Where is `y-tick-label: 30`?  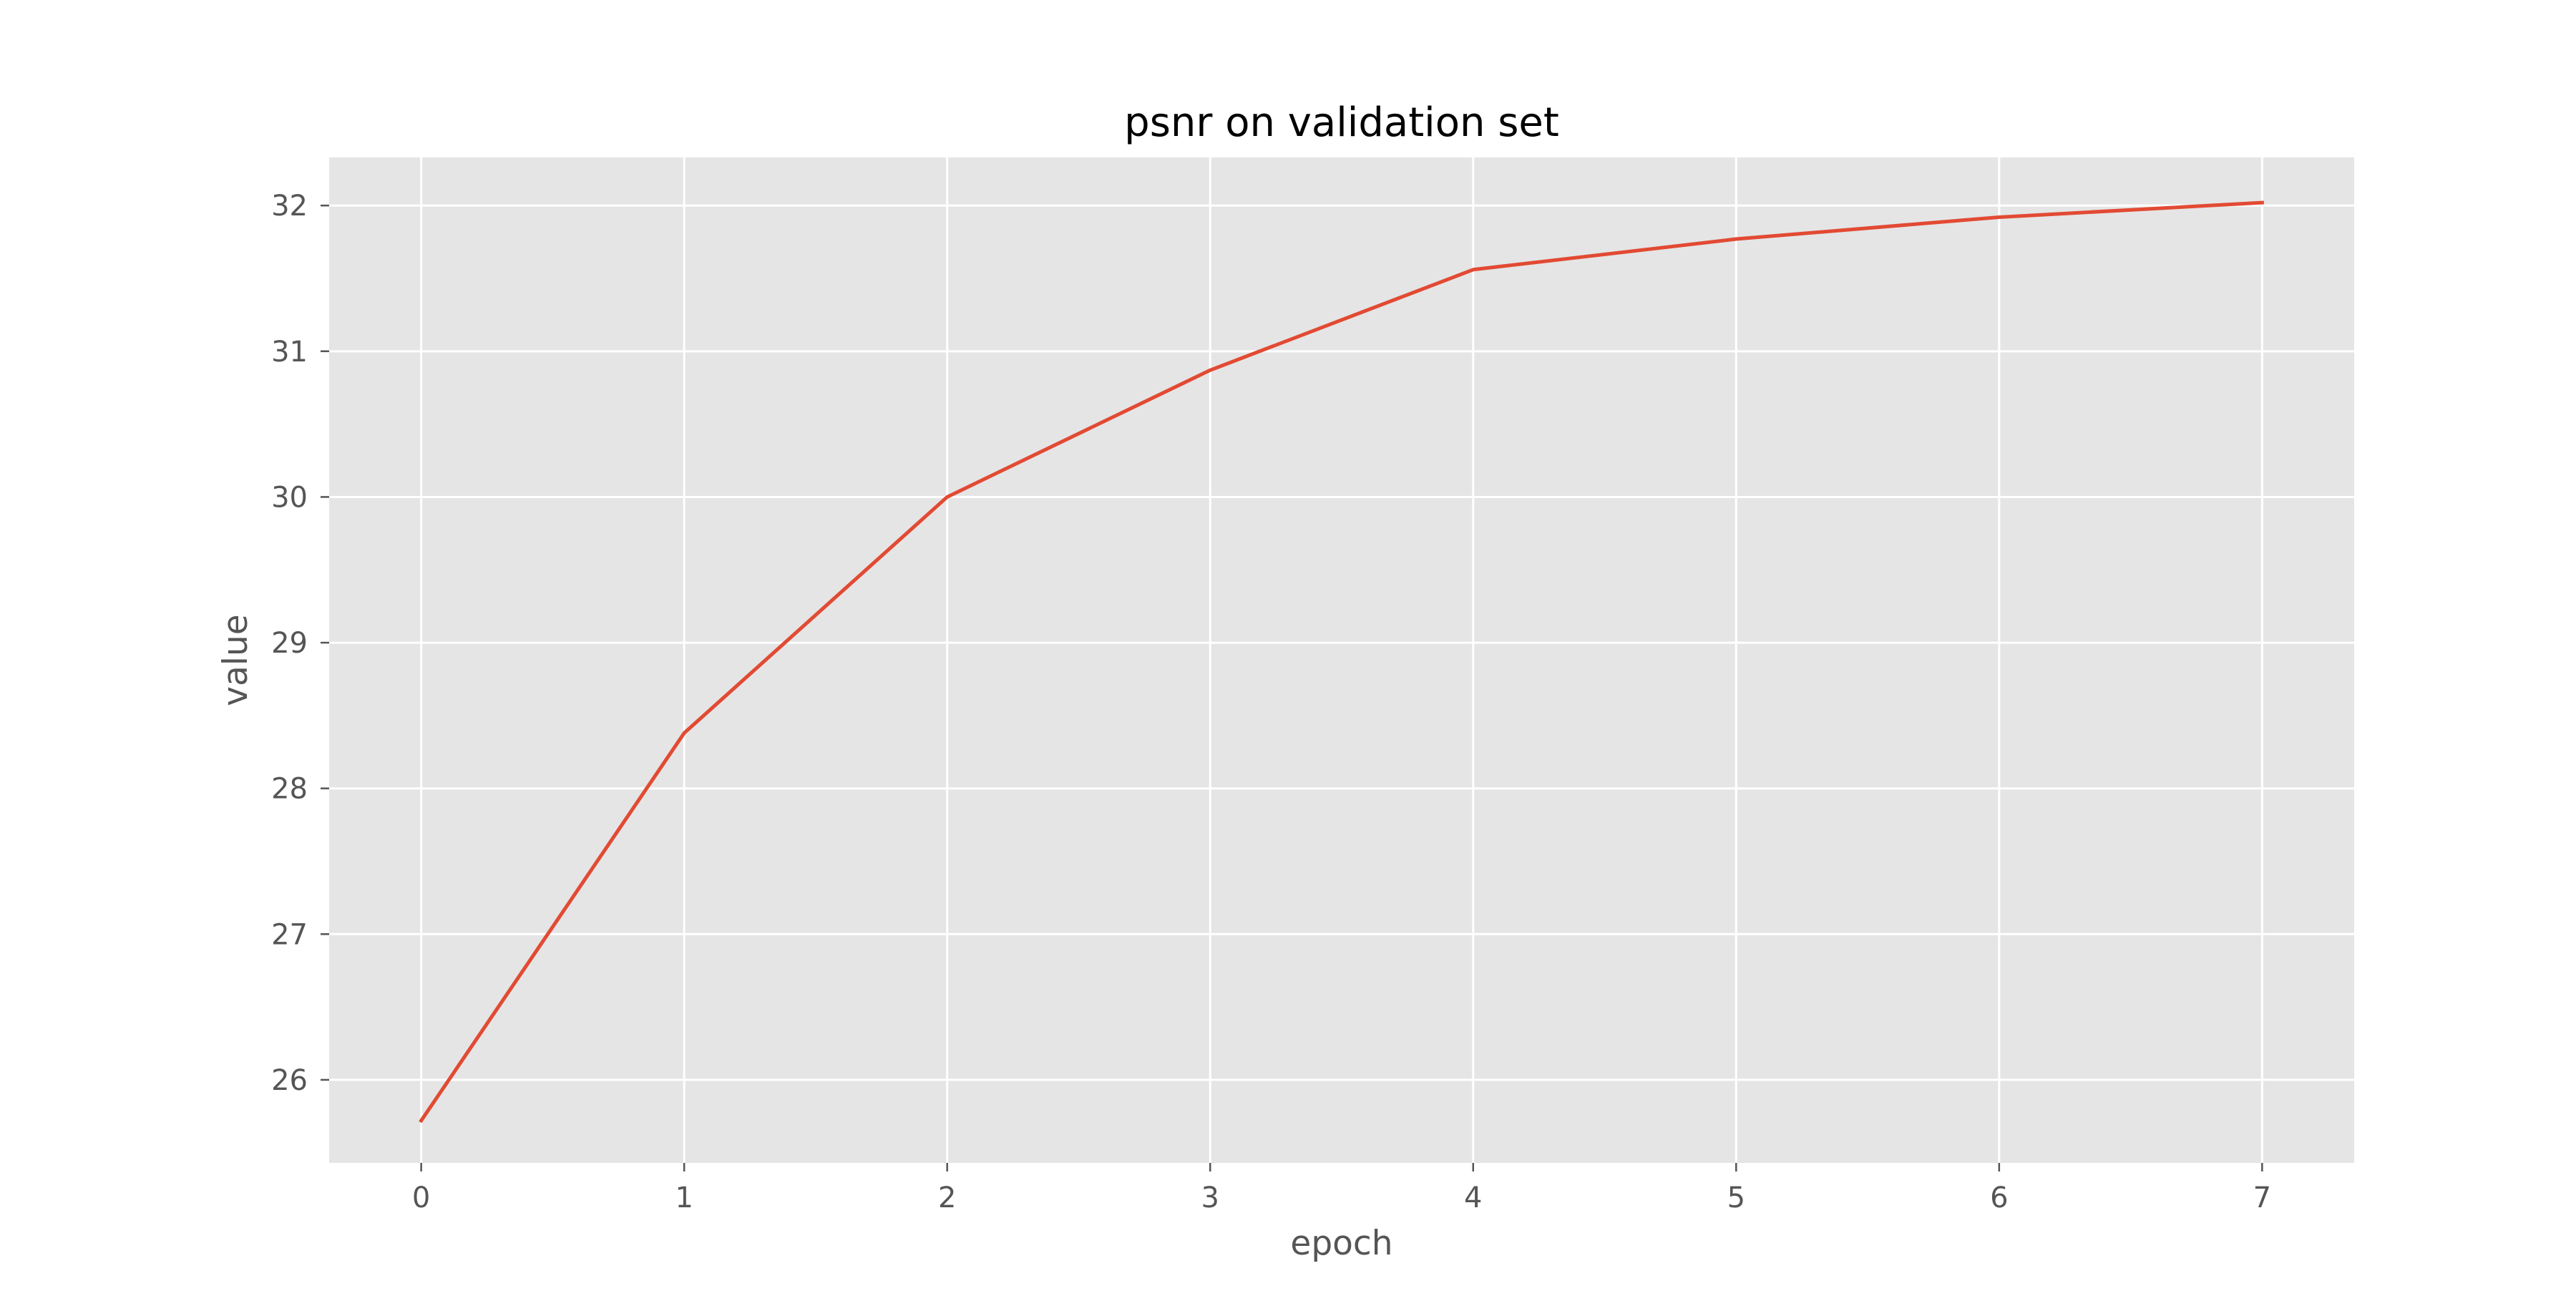 y-tick-label: 30 is located at coordinates (289, 497).